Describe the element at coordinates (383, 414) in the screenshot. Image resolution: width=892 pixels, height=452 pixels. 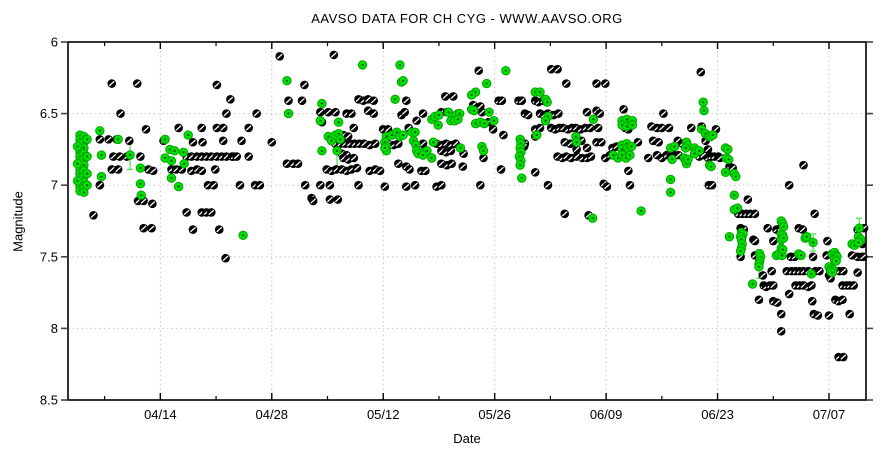
I see `svg-text: 05/12` at that location.